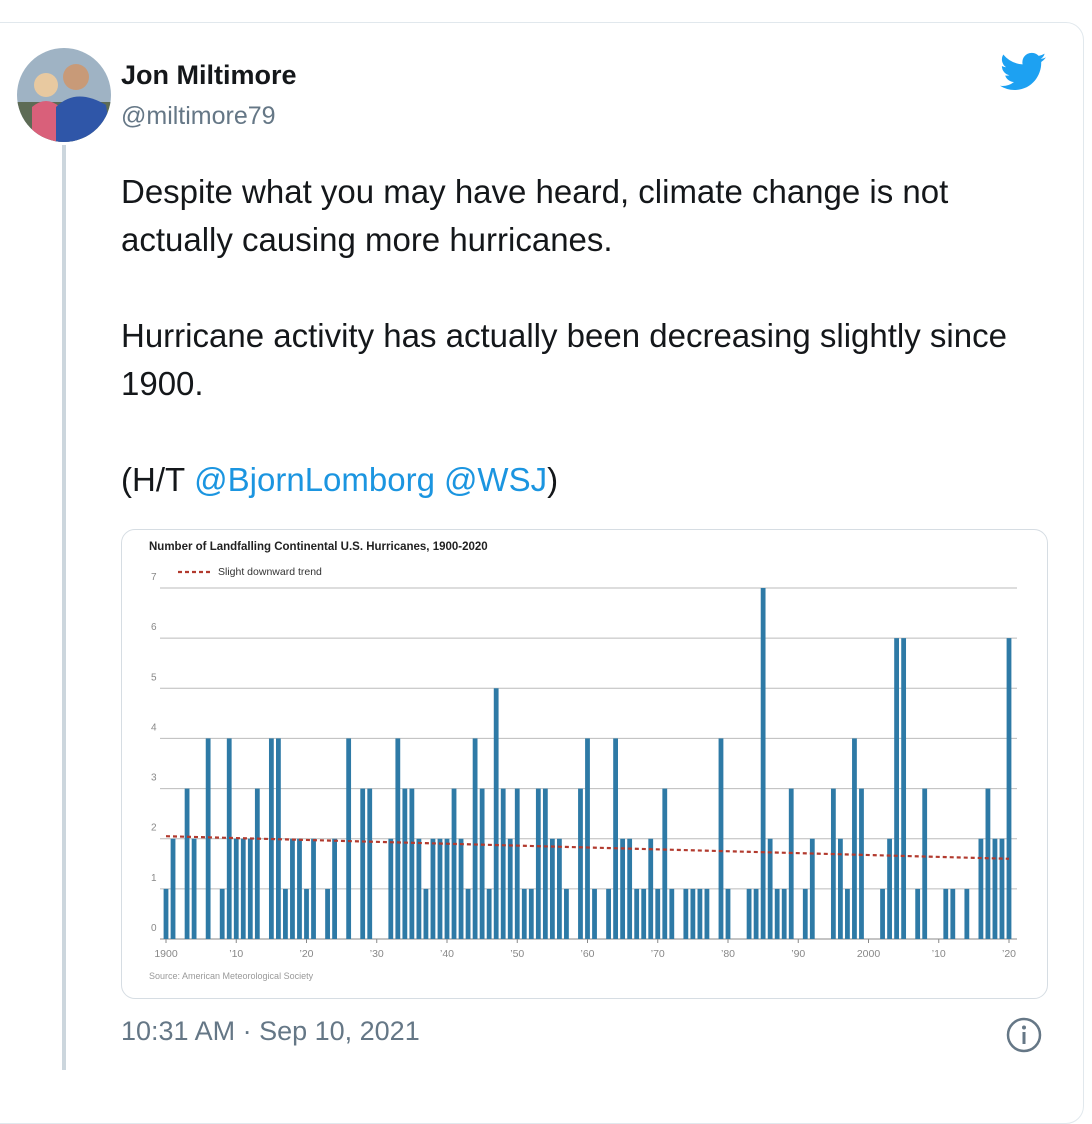 This screenshot has width=1092, height=1124. Describe the element at coordinates (658, 954) in the screenshot. I see `x-tick-label: ’70` at that location.